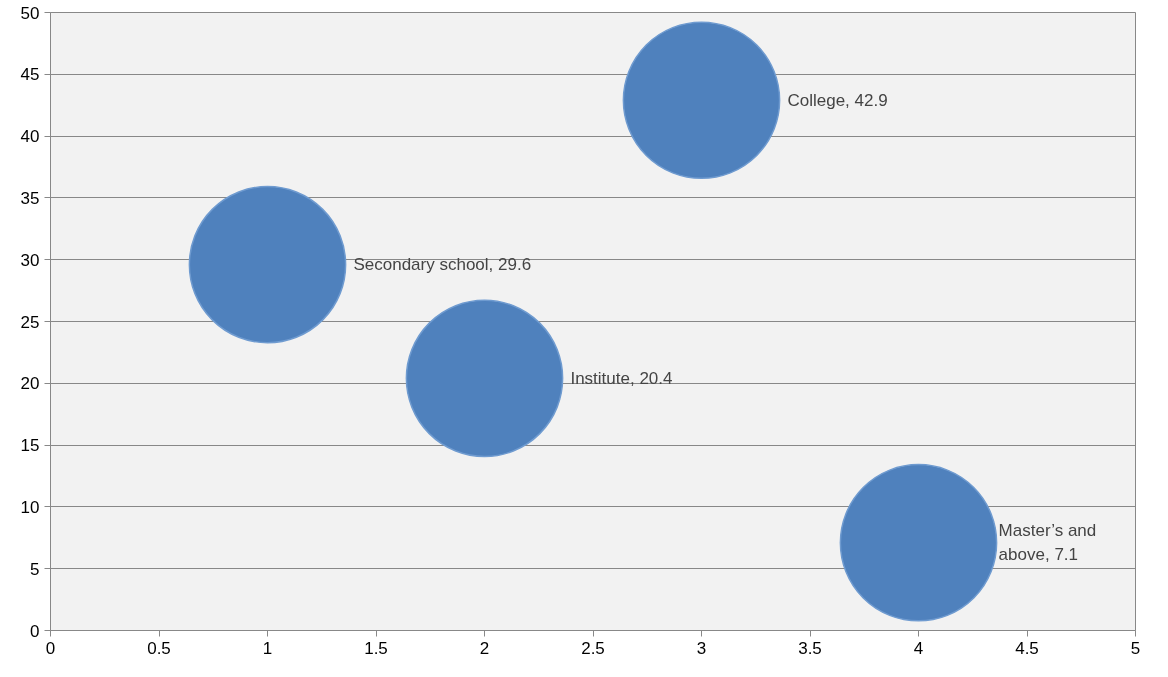  I want to click on x-tick-label: 3, so click(701, 648).